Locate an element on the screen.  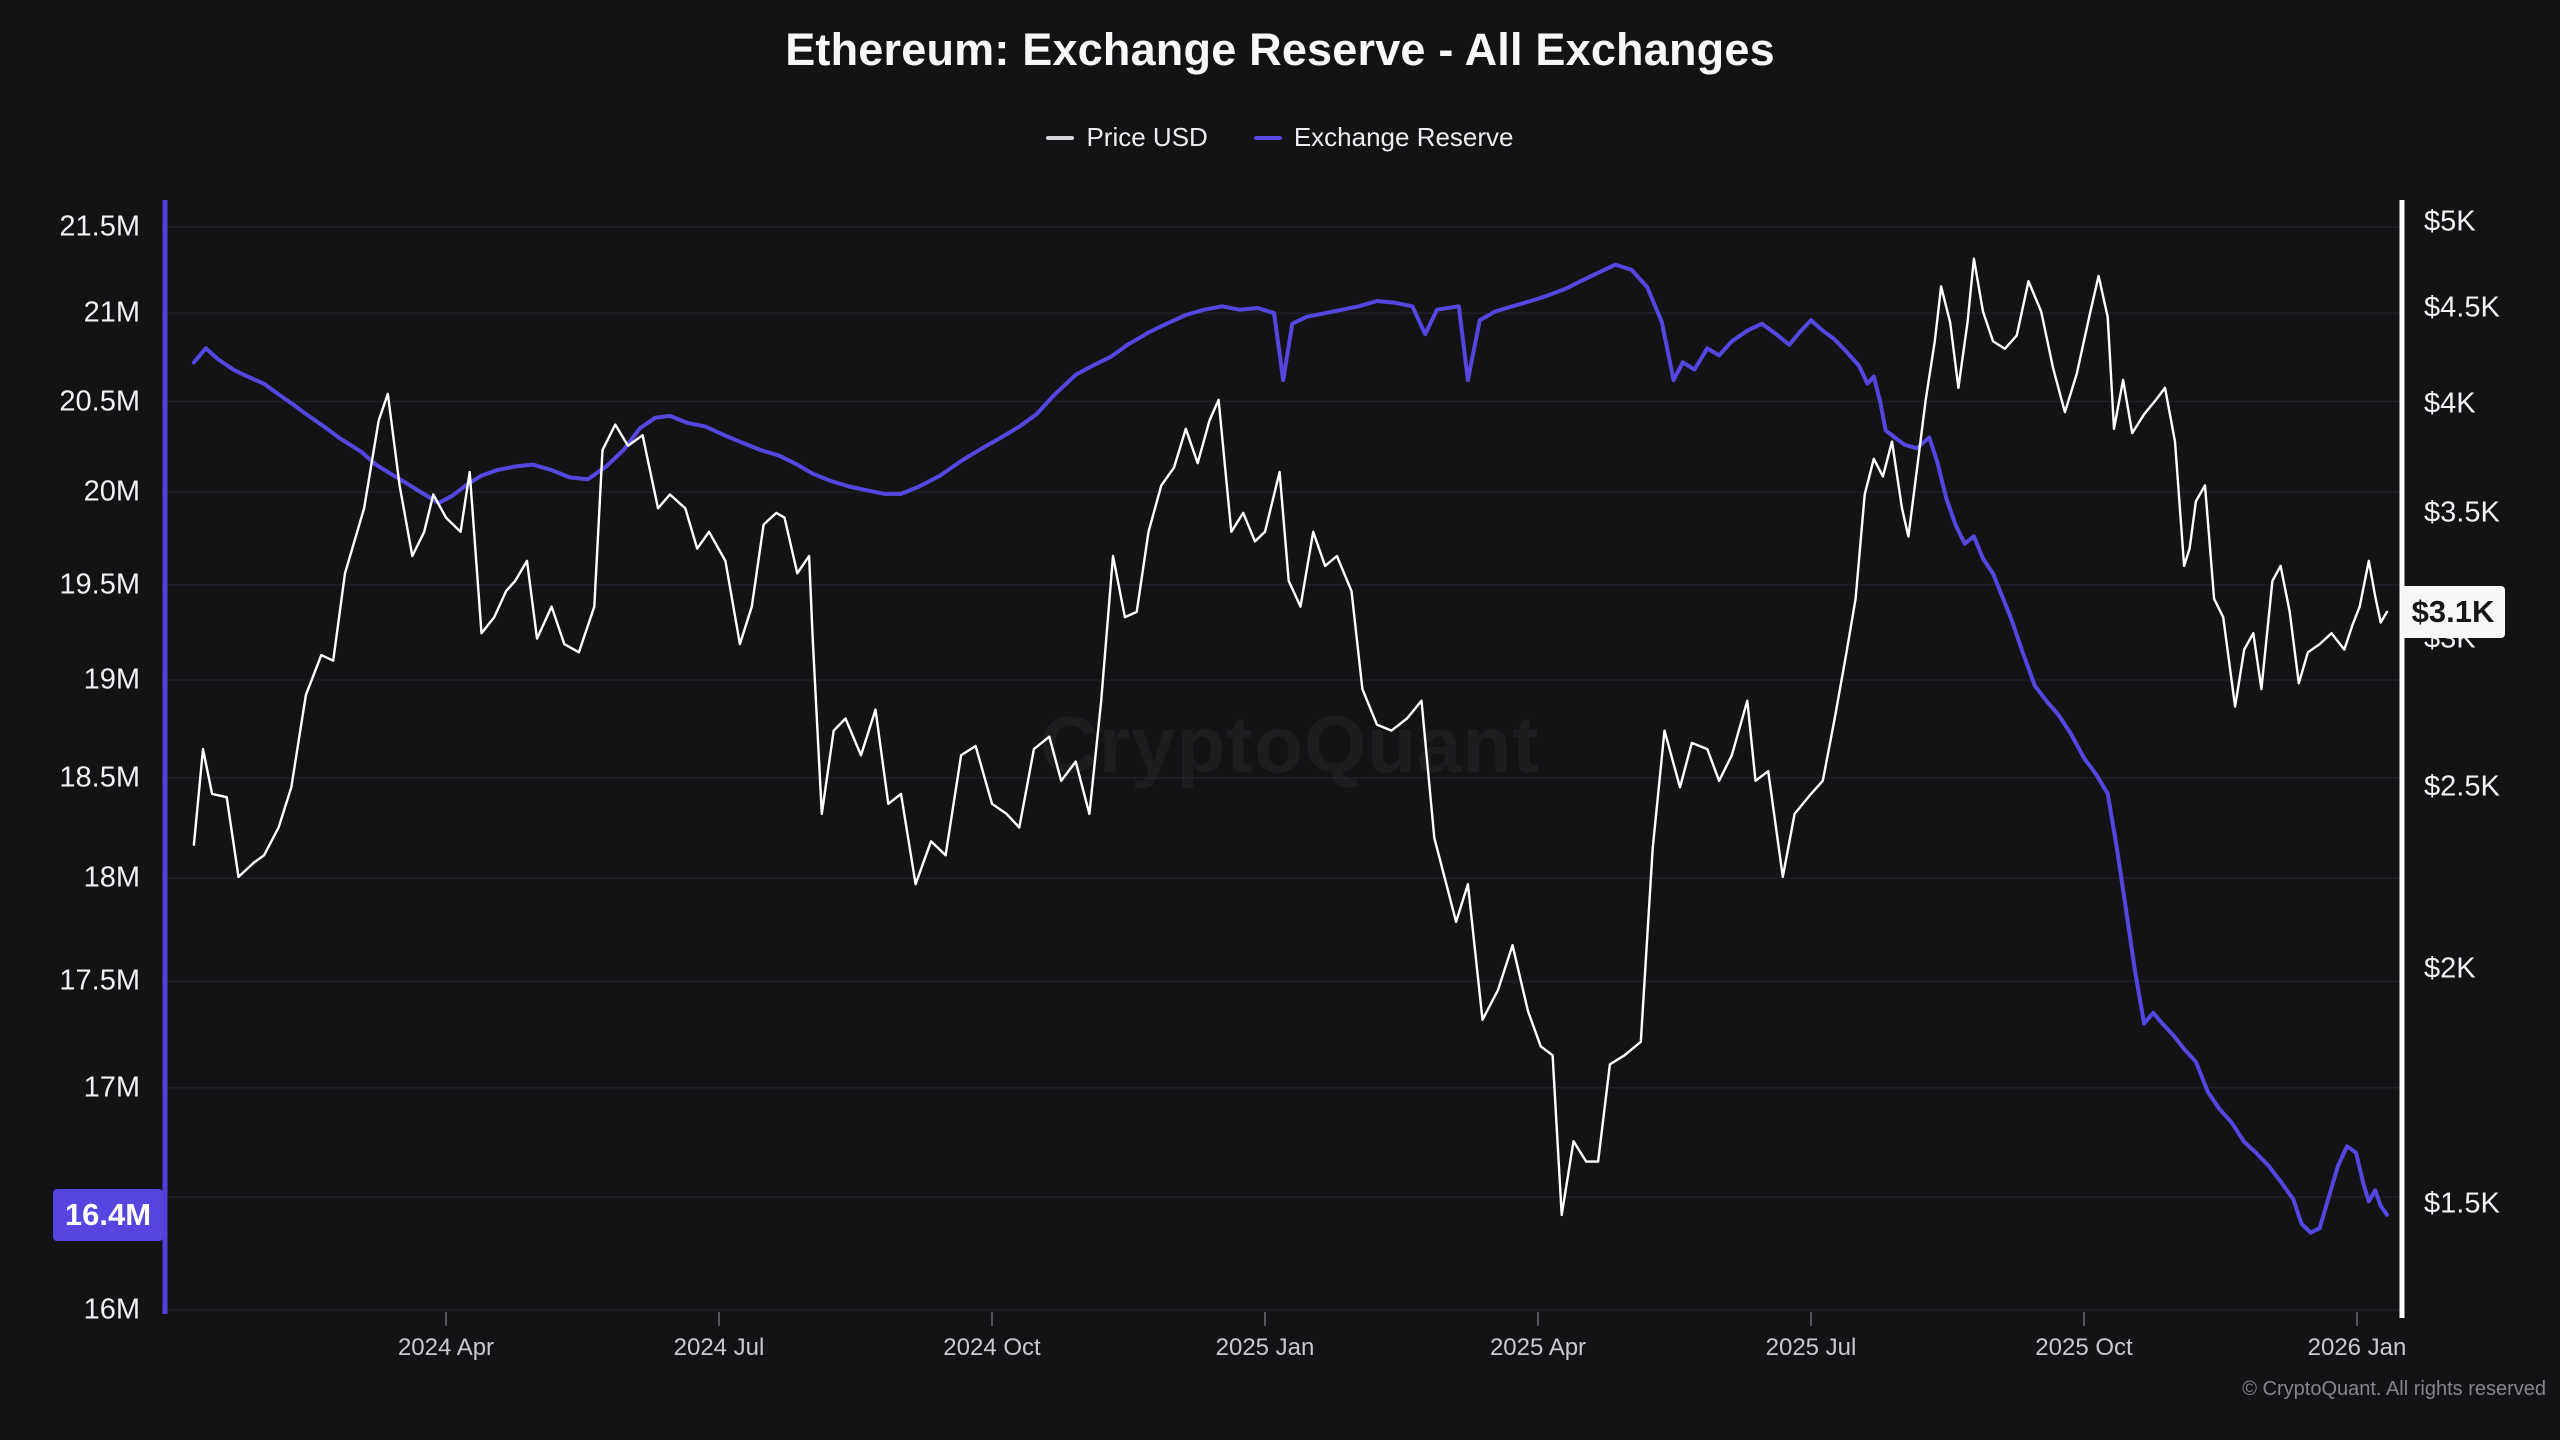
legend-label-price-usd: Price USD is located at coordinates (1147, 137).